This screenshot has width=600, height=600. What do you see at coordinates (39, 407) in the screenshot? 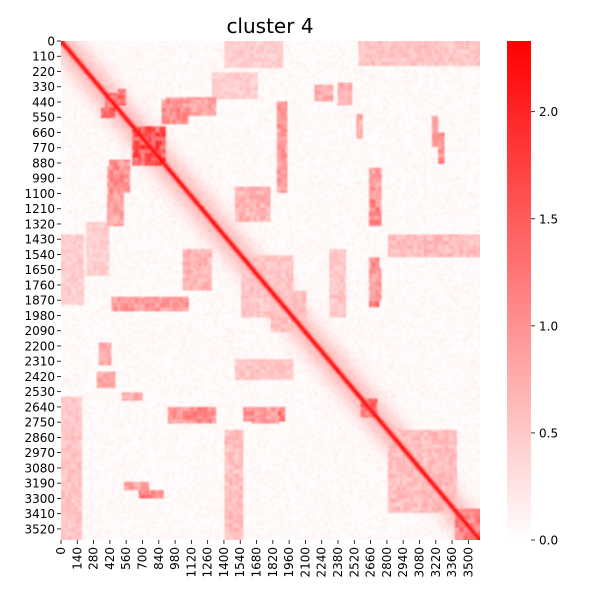
I see `y-tick-label: 2640` at bounding box center [39, 407].